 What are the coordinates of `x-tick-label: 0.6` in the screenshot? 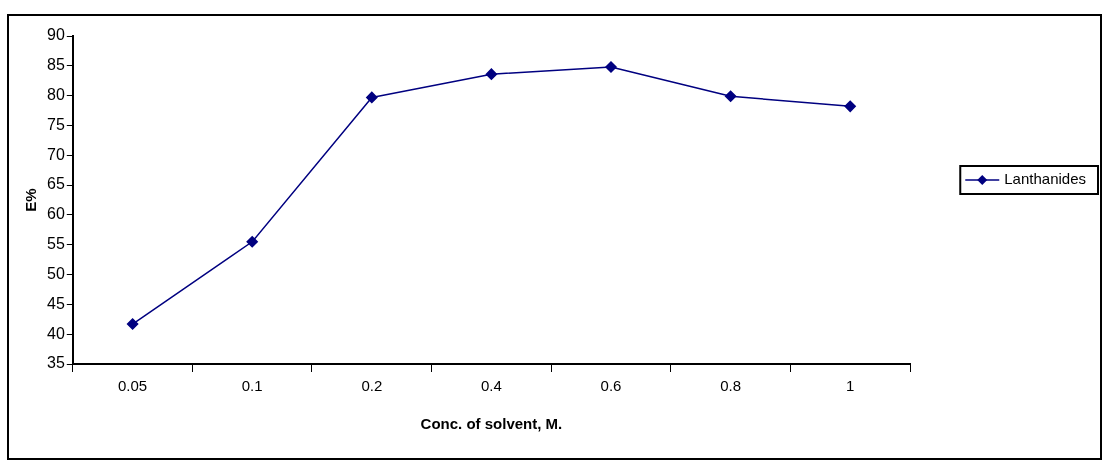 It's located at (611, 386).